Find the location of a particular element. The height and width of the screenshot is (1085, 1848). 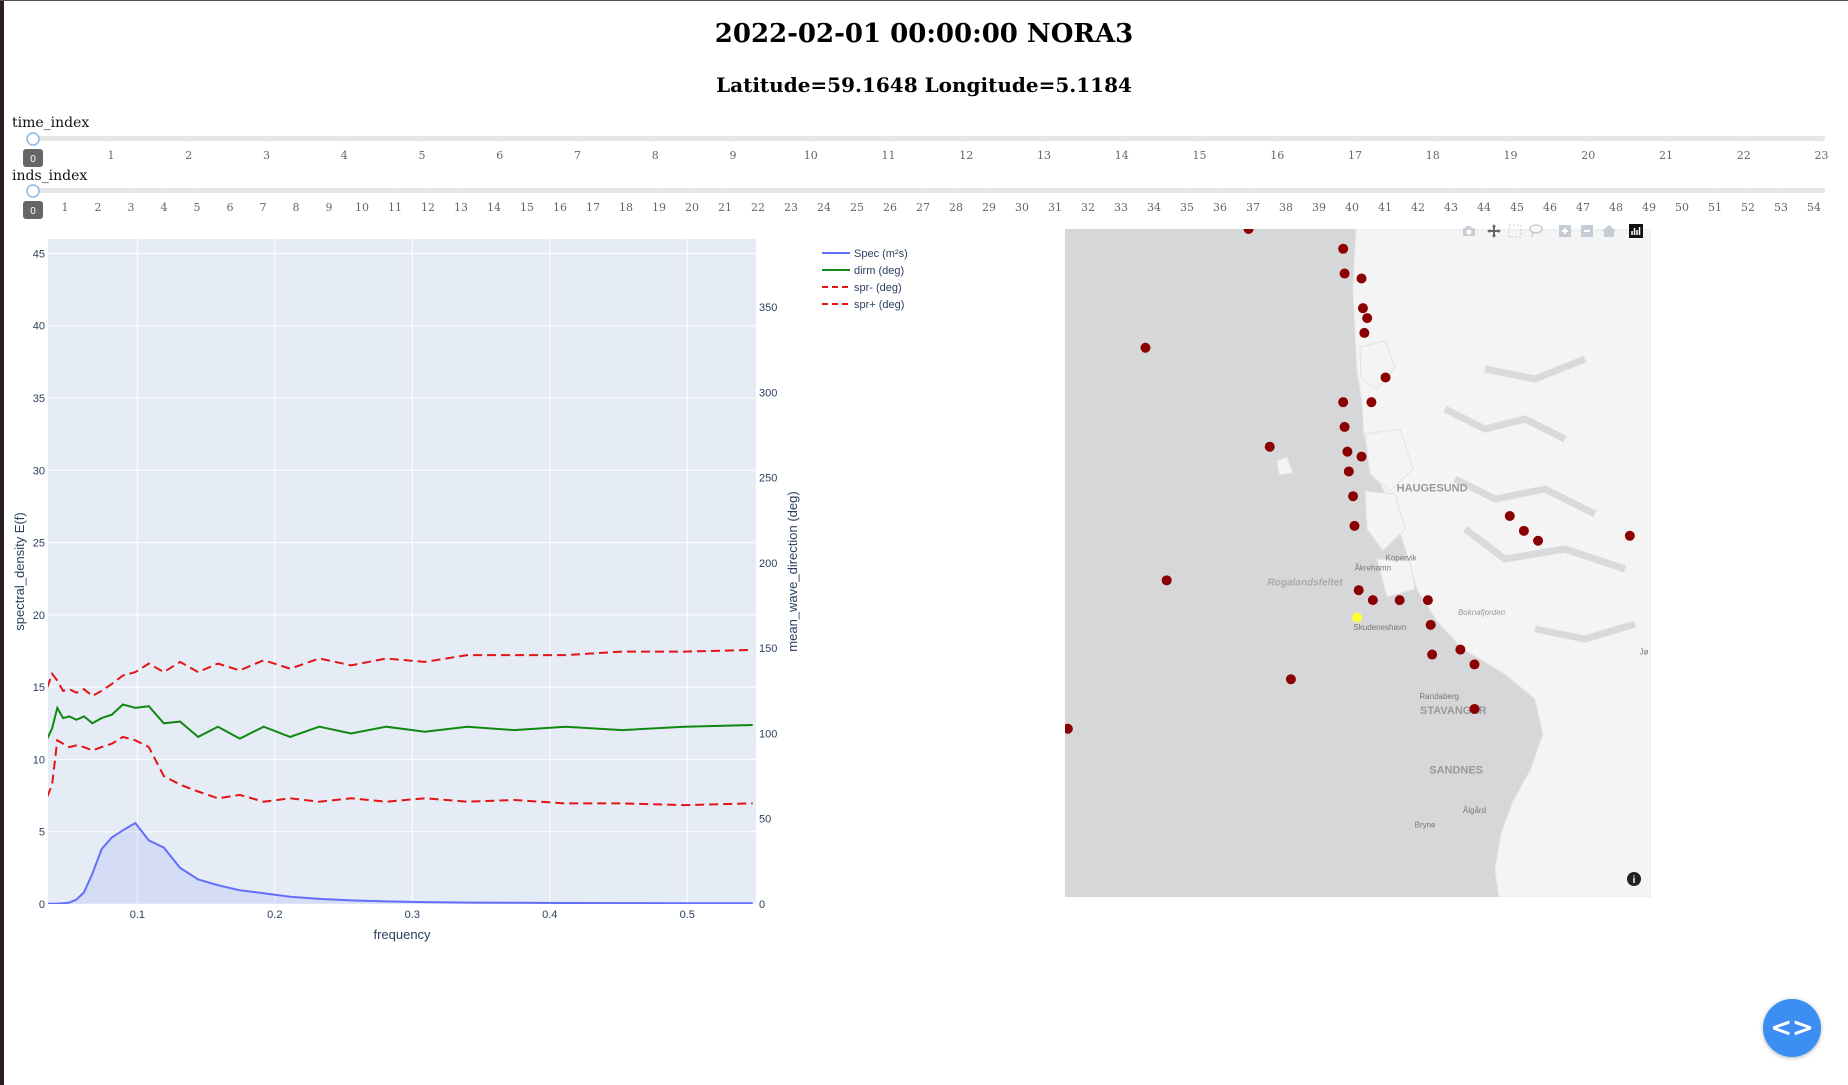

slider-step-label: 28 is located at coordinates (956, 207).